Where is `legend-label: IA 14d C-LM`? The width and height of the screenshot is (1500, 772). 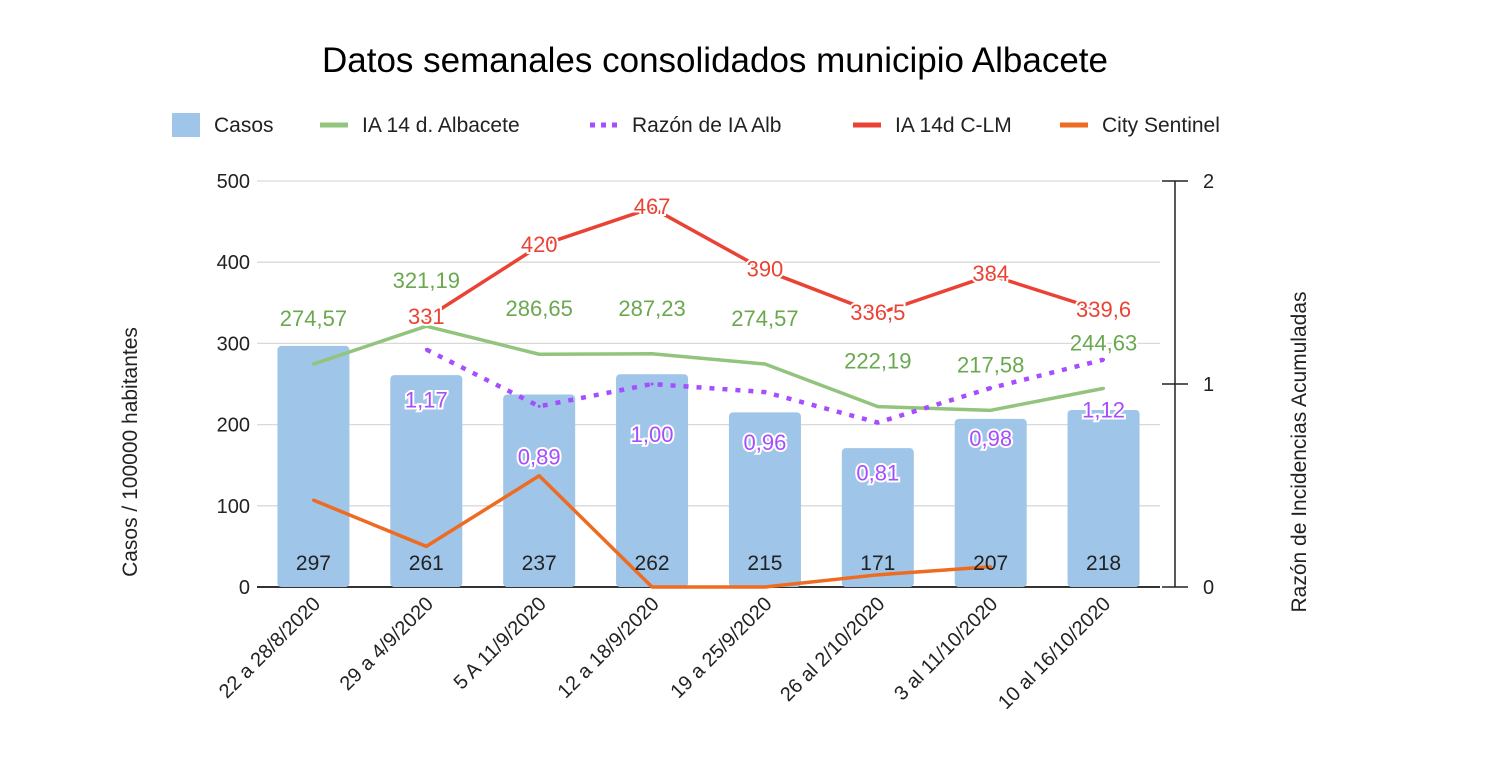
legend-label: IA 14d C-LM is located at coordinates (953, 125).